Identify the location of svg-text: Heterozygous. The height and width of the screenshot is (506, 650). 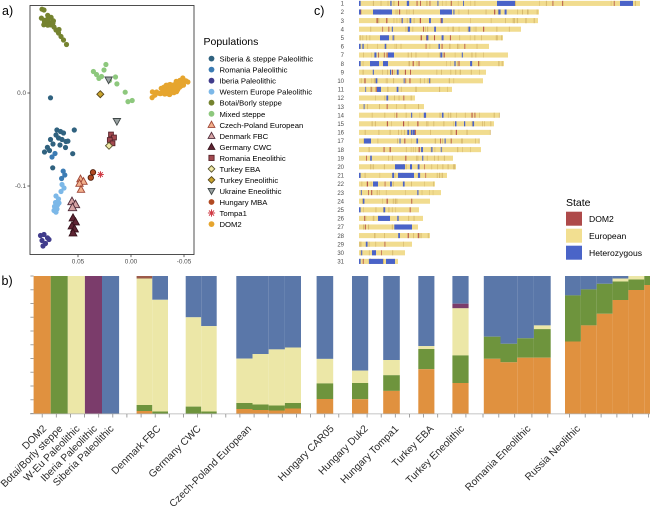
(615, 253).